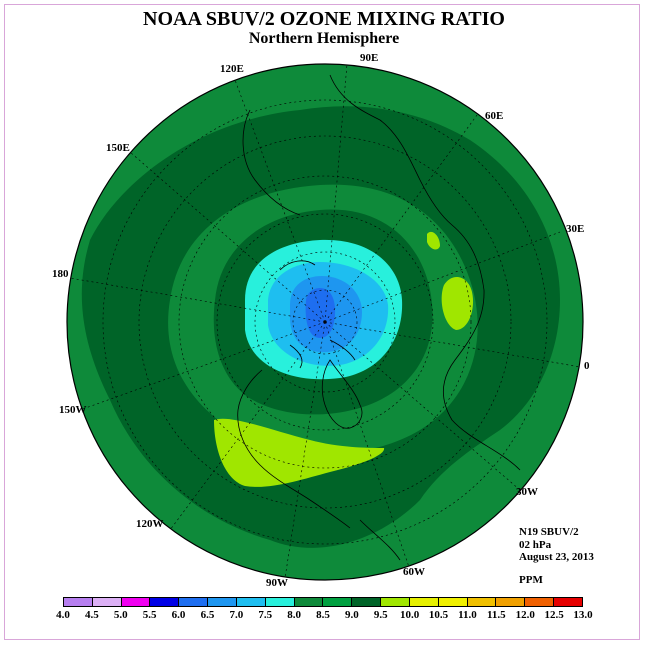 The image size is (648, 648). What do you see at coordinates (369, 58) in the screenshot?
I see `lon-label-90e: 90E` at bounding box center [369, 58].